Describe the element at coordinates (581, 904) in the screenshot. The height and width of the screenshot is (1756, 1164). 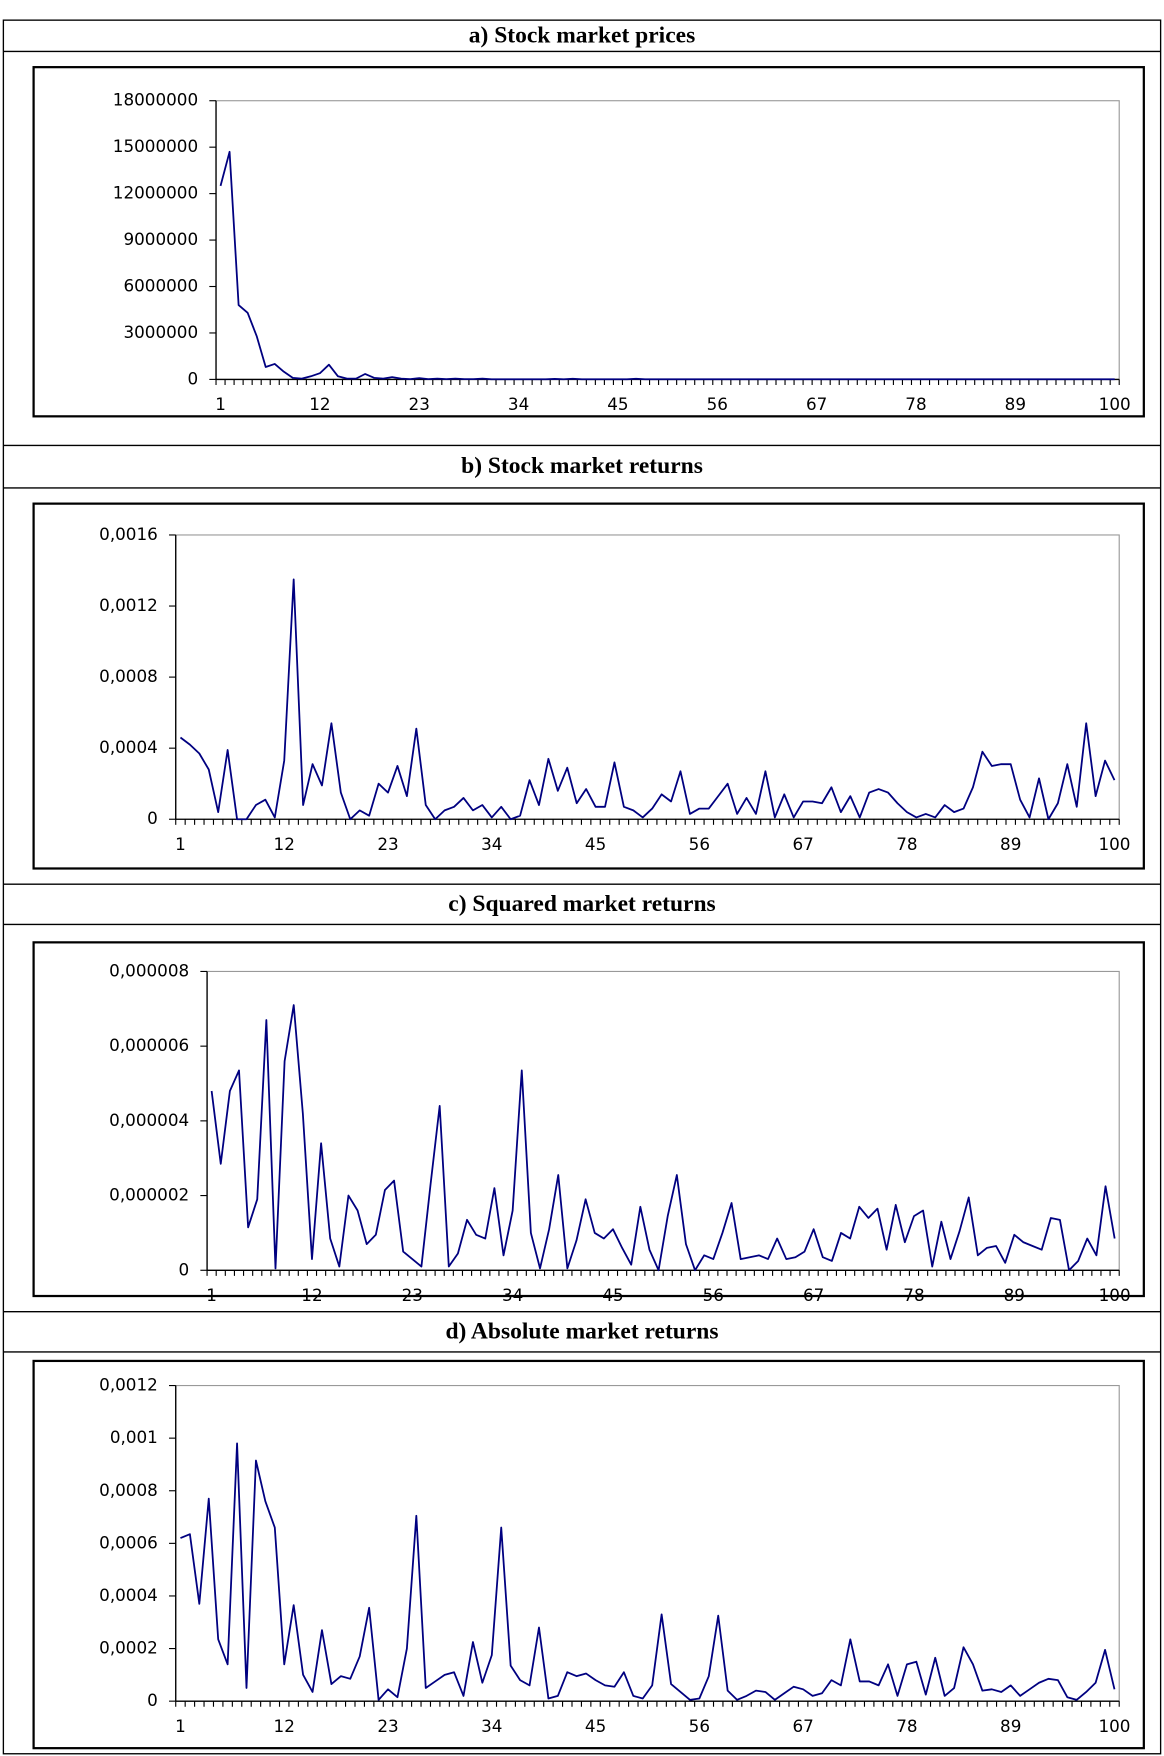
I see `panel-title: c) Squared market returns` at that location.